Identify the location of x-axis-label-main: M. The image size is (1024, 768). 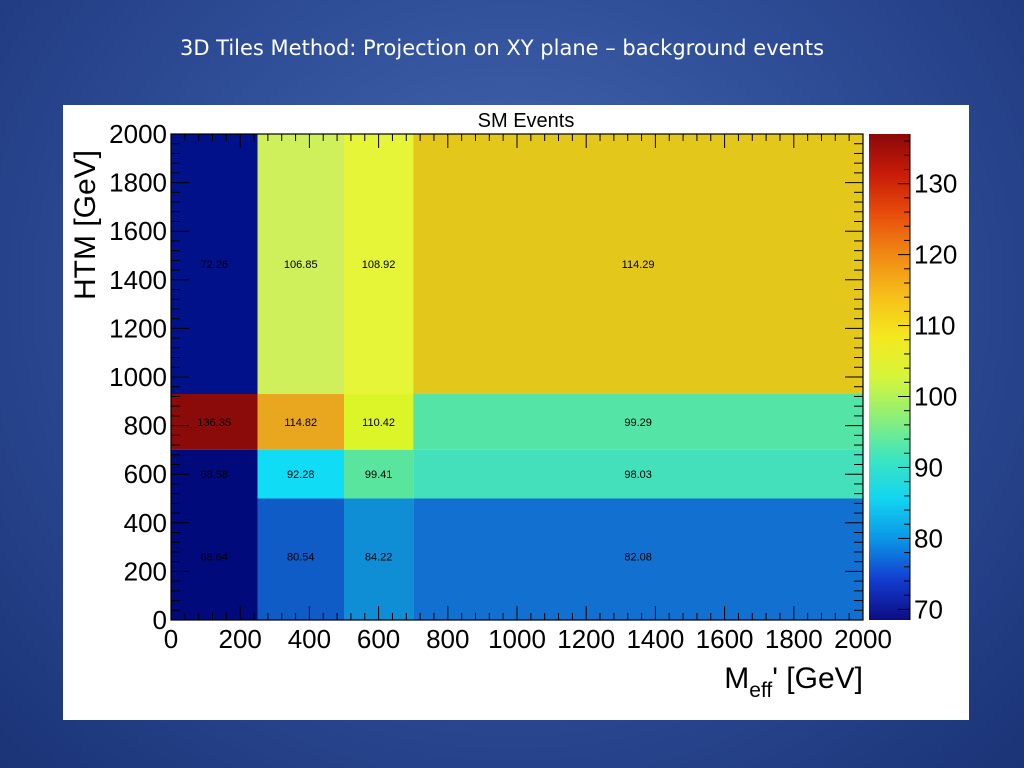
(736, 678).